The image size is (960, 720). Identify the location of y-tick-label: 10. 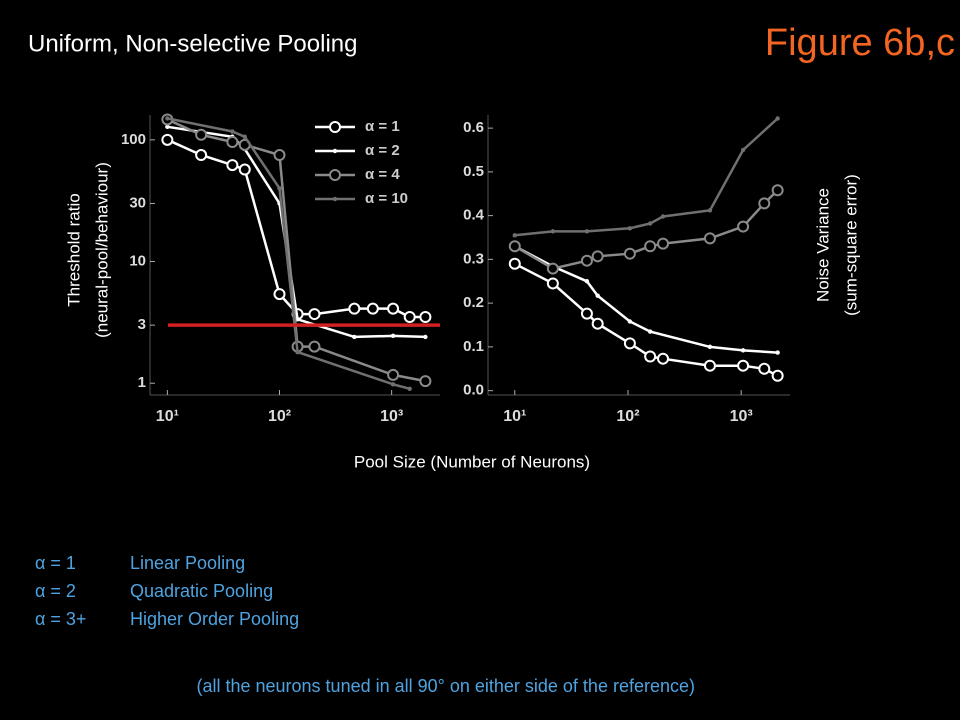
(137, 260).